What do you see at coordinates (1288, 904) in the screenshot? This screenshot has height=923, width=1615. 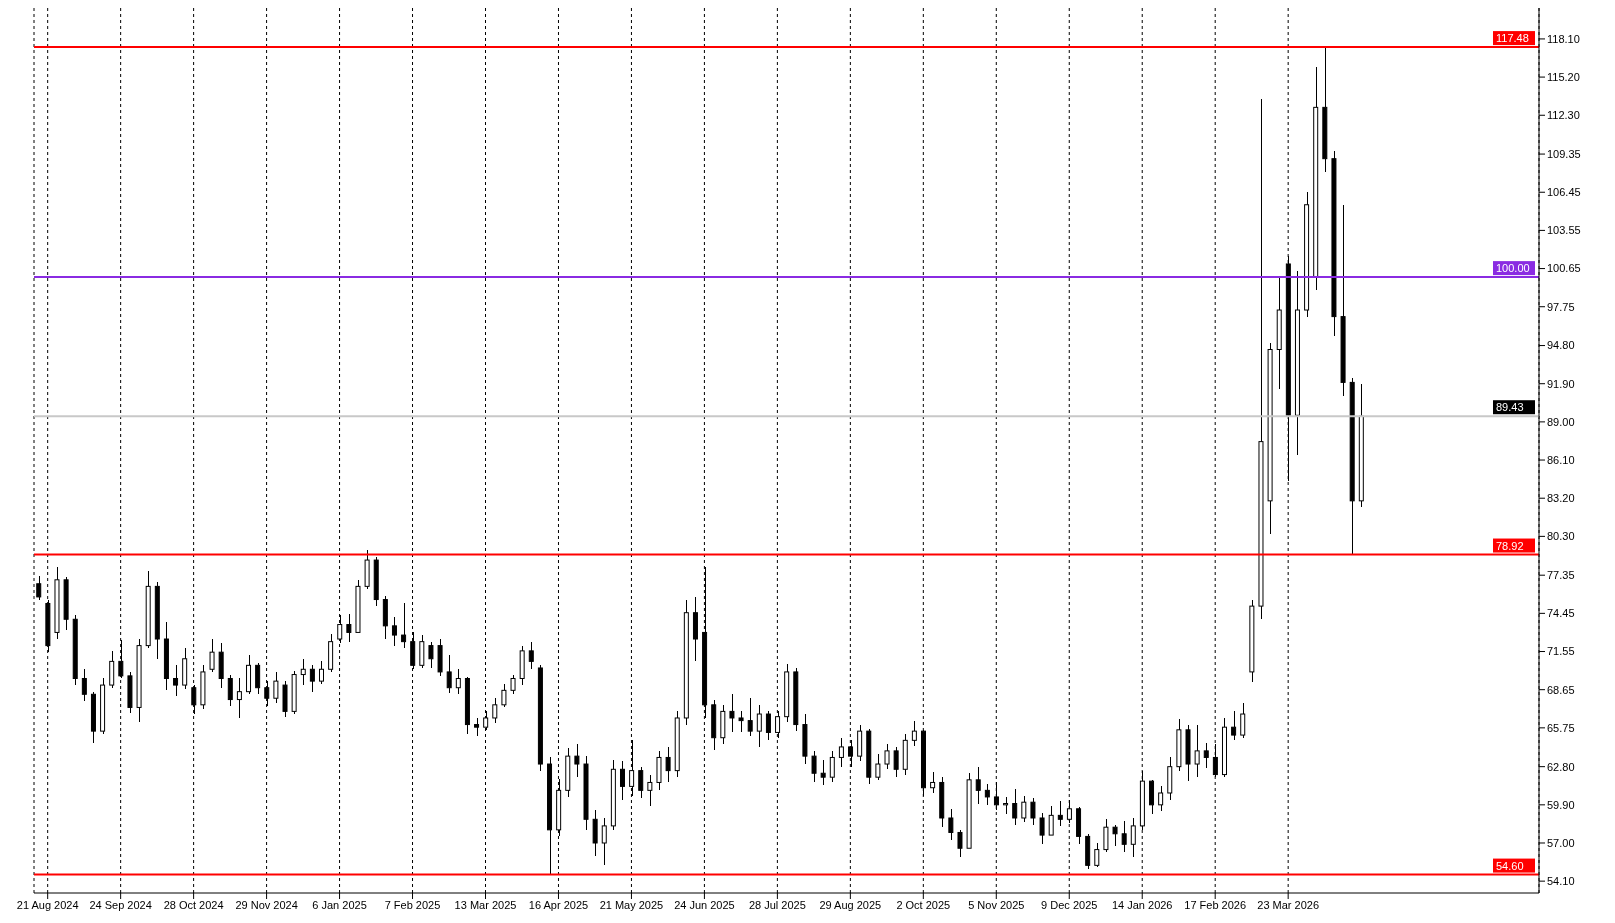 I see `x-tick-label: 23 Mar 2026` at bounding box center [1288, 904].